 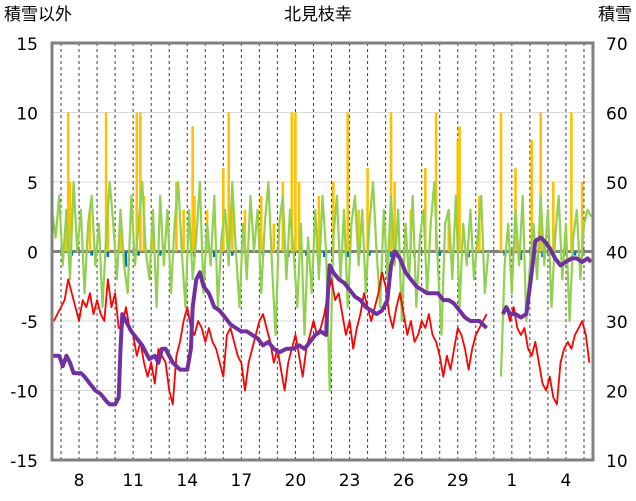 I want to click on y-tick-label-right: 10, so click(x=617, y=462).